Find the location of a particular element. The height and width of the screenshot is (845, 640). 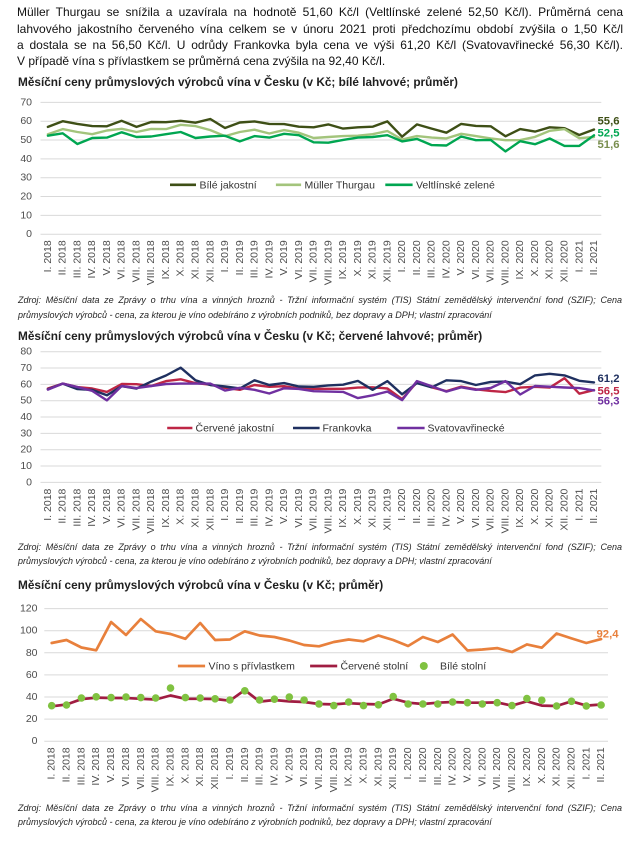

svg-text: 100 is located at coordinates (29, 631).